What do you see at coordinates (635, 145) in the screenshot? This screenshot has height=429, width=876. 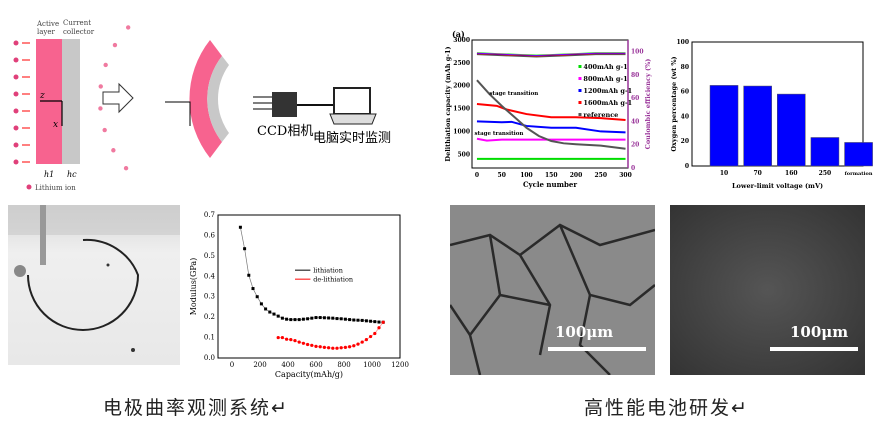 I see `y2-tick-label: 20` at bounding box center [635, 145].